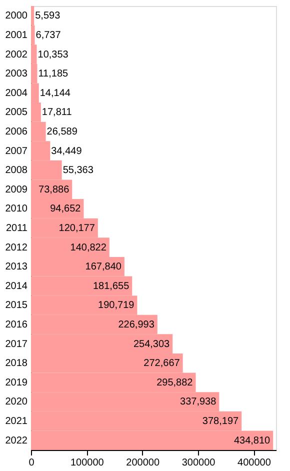 The height and width of the screenshot is (471, 290). Describe the element at coordinates (175, 382) in the screenshot. I see `data-label: 295,882` at that location.